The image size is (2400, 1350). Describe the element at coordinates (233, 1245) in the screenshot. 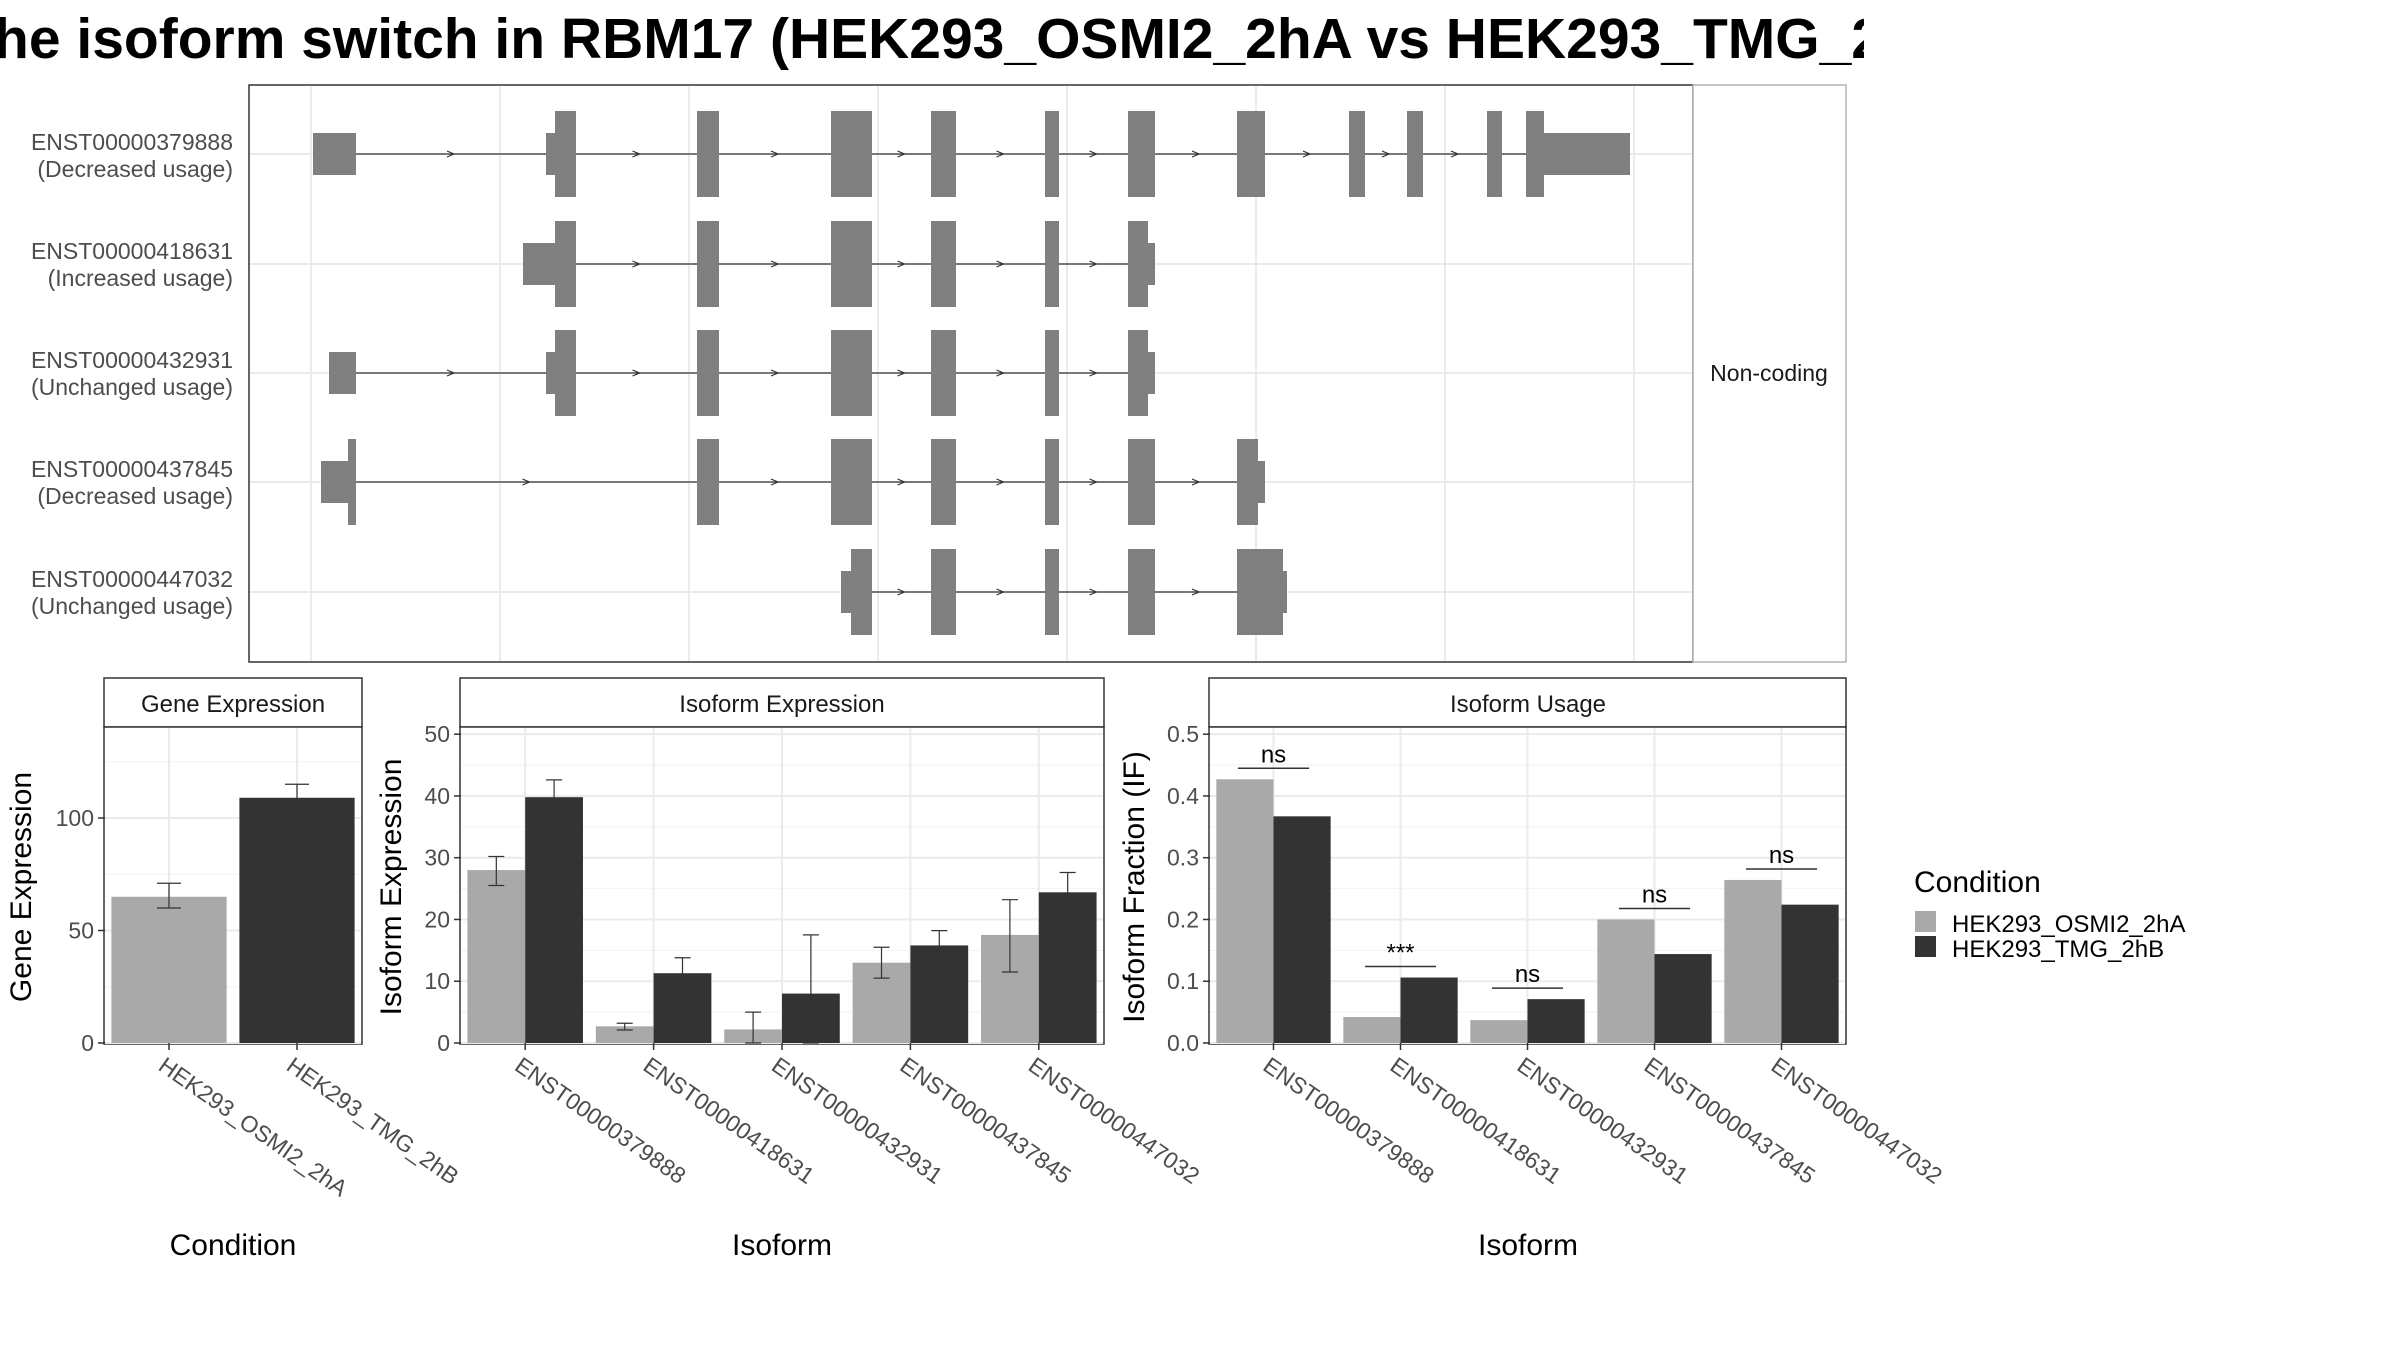

I see `x-axis-title: Condition` at that location.